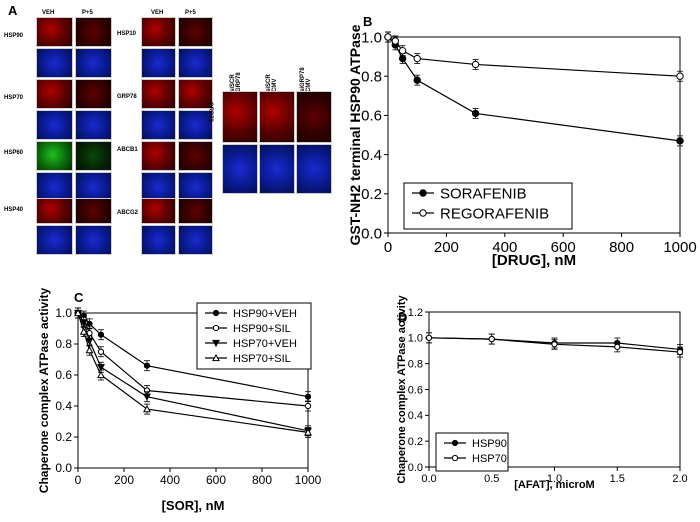  Describe the element at coordinates (54, 125) in the screenshot. I see `tile-hsp70-veh-blue` at that location.